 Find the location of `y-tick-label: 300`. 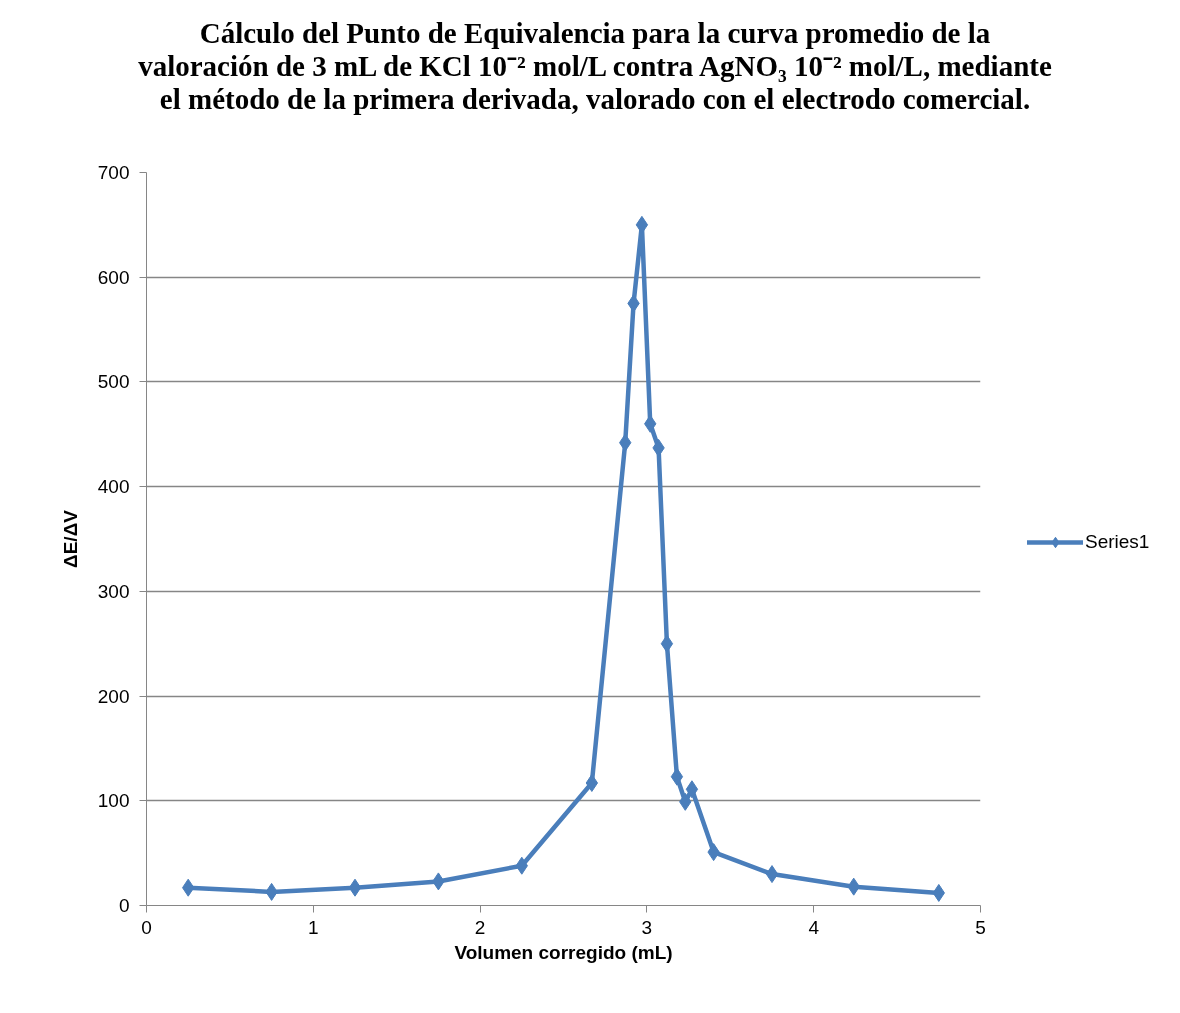

y-tick-label: 300 is located at coordinates (113, 591).